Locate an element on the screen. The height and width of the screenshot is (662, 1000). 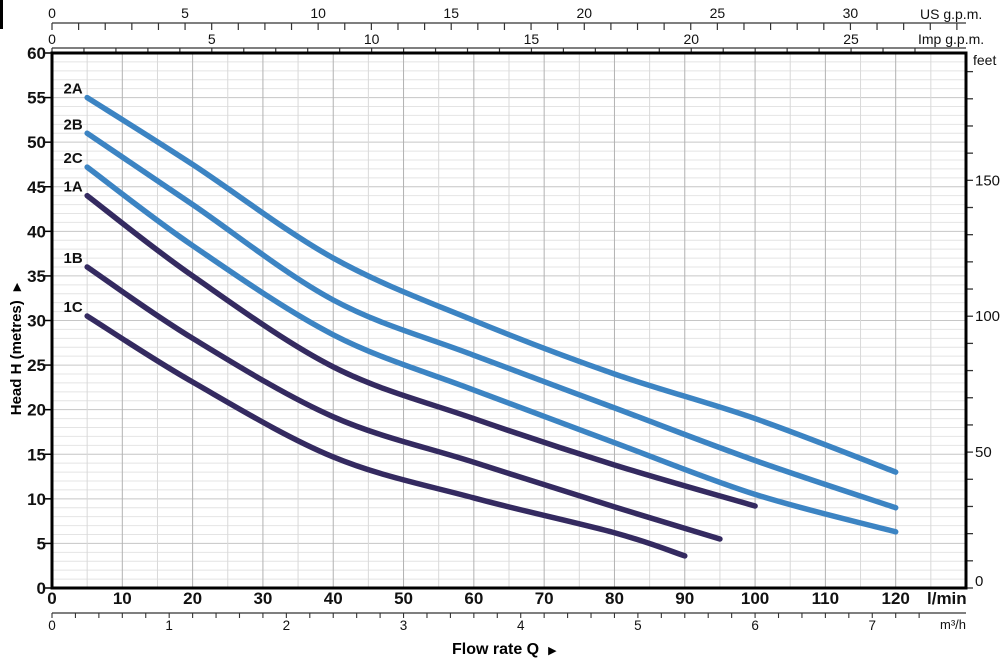
svg-text: 80 is located at coordinates (614, 598).